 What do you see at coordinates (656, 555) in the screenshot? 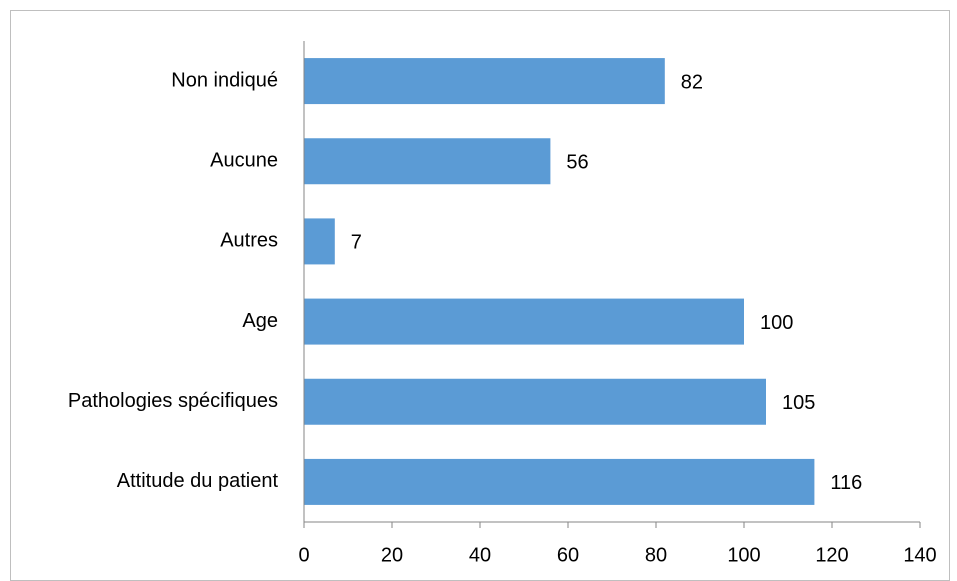
I see `x-tick-label: 80` at bounding box center [656, 555].